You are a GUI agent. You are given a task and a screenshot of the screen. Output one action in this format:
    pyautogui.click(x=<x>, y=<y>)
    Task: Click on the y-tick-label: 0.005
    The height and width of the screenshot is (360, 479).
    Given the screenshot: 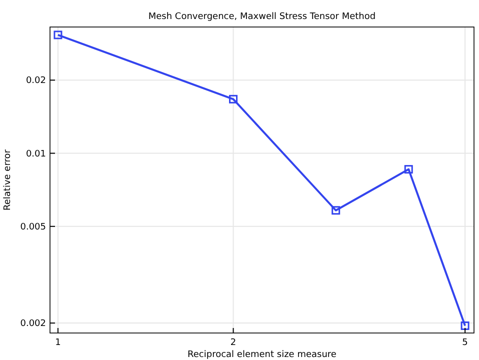 What is the action you would take?
    pyautogui.click(x=33, y=227)
    